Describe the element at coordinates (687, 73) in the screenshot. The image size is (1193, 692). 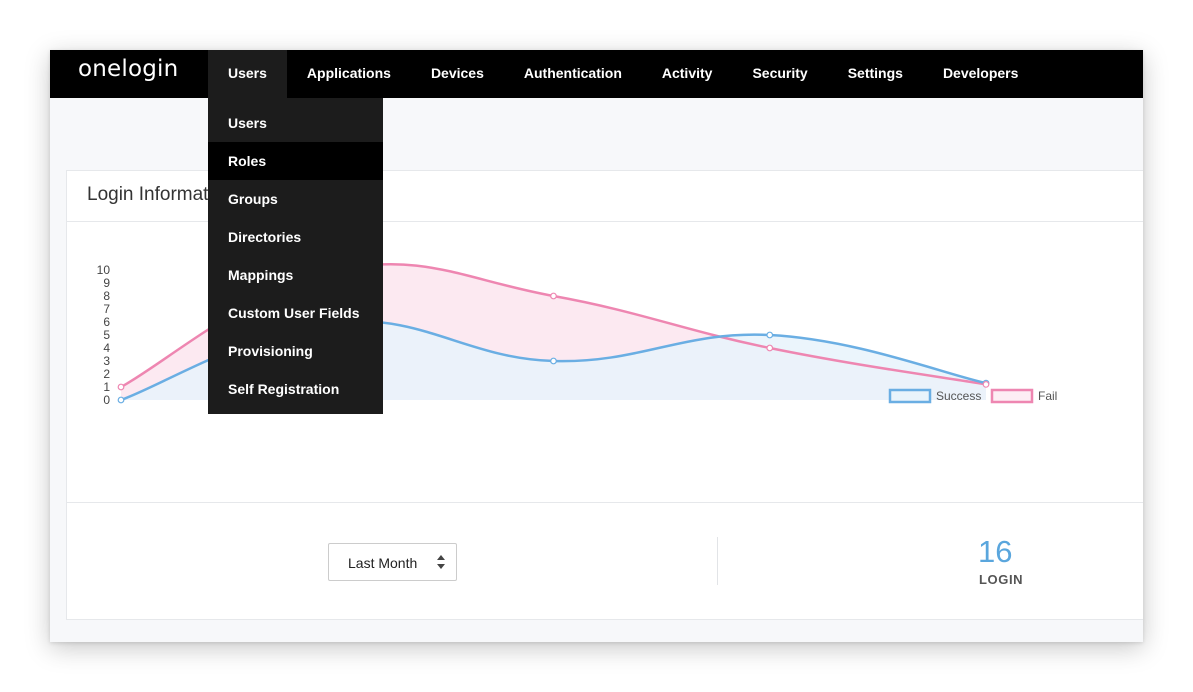
I see `nav-activity: Activity` at that location.